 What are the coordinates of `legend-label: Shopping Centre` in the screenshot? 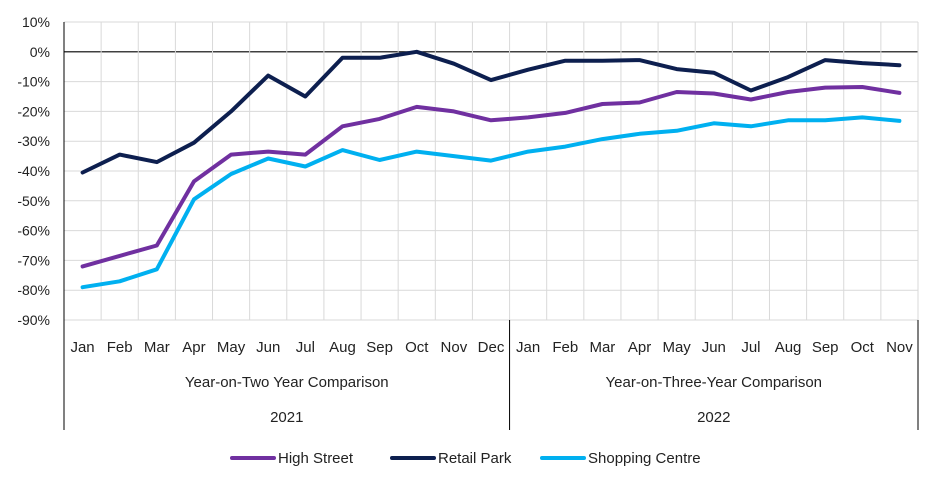 It's located at (644, 458).